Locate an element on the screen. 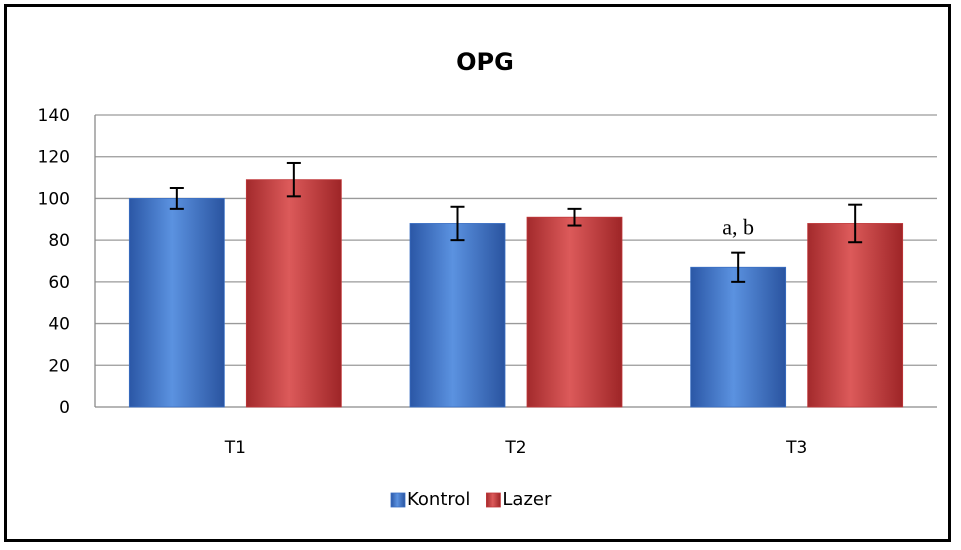 The height and width of the screenshot is (550, 961). y-tick-label: 40 is located at coordinates (59, 325).